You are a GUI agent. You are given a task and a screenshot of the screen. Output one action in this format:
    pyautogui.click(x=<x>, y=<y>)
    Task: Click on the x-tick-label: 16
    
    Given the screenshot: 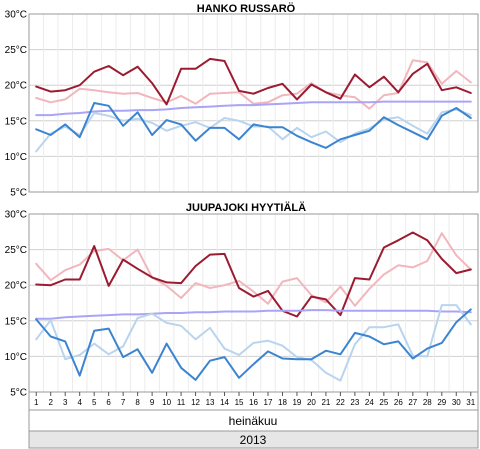 What is the action you would take?
    pyautogui.click(x=253, y=402)
    